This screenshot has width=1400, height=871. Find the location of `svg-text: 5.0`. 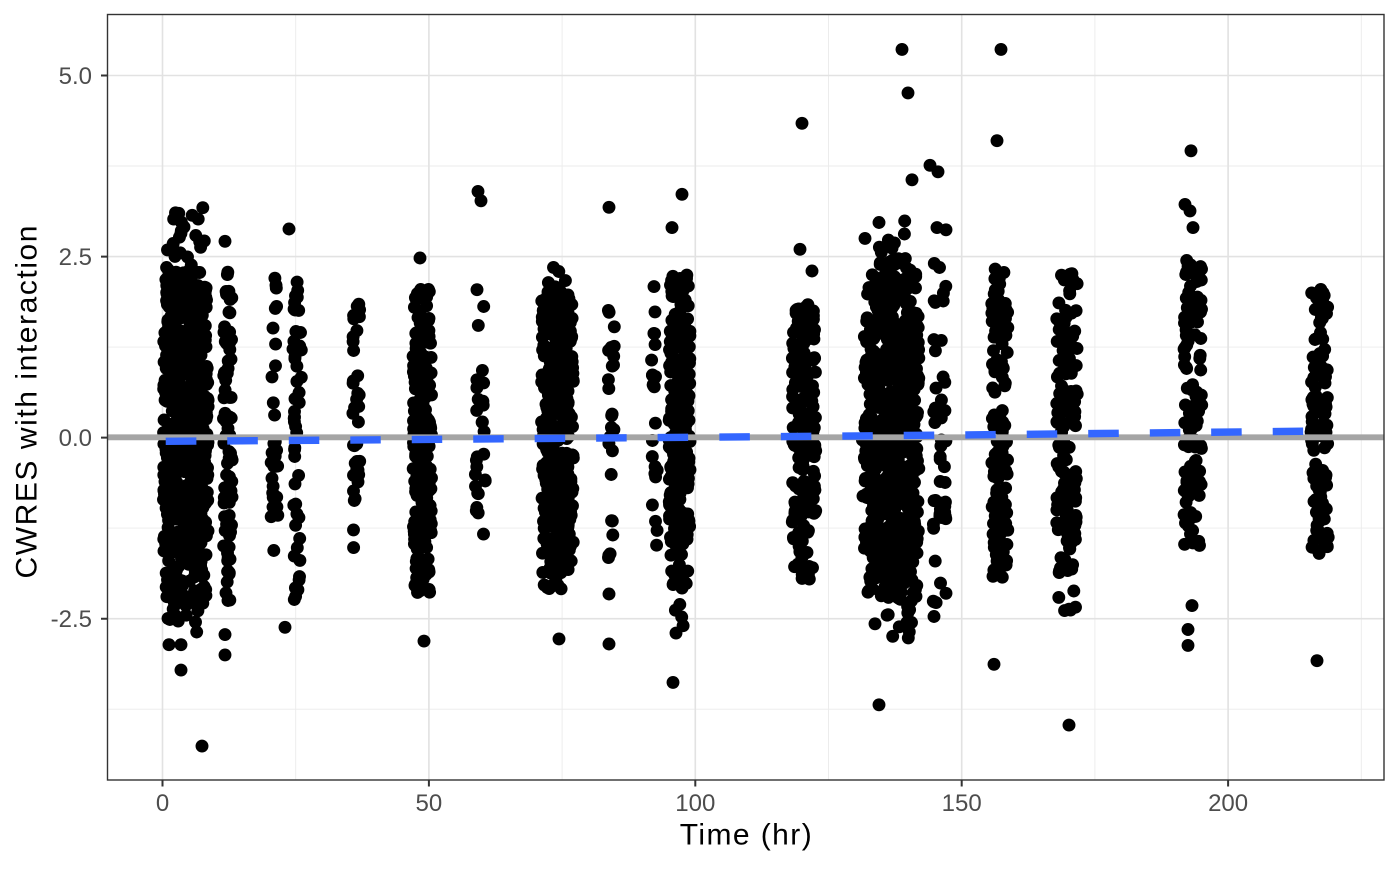

svg-text: 5.0 is located at coordinates (75, 76).